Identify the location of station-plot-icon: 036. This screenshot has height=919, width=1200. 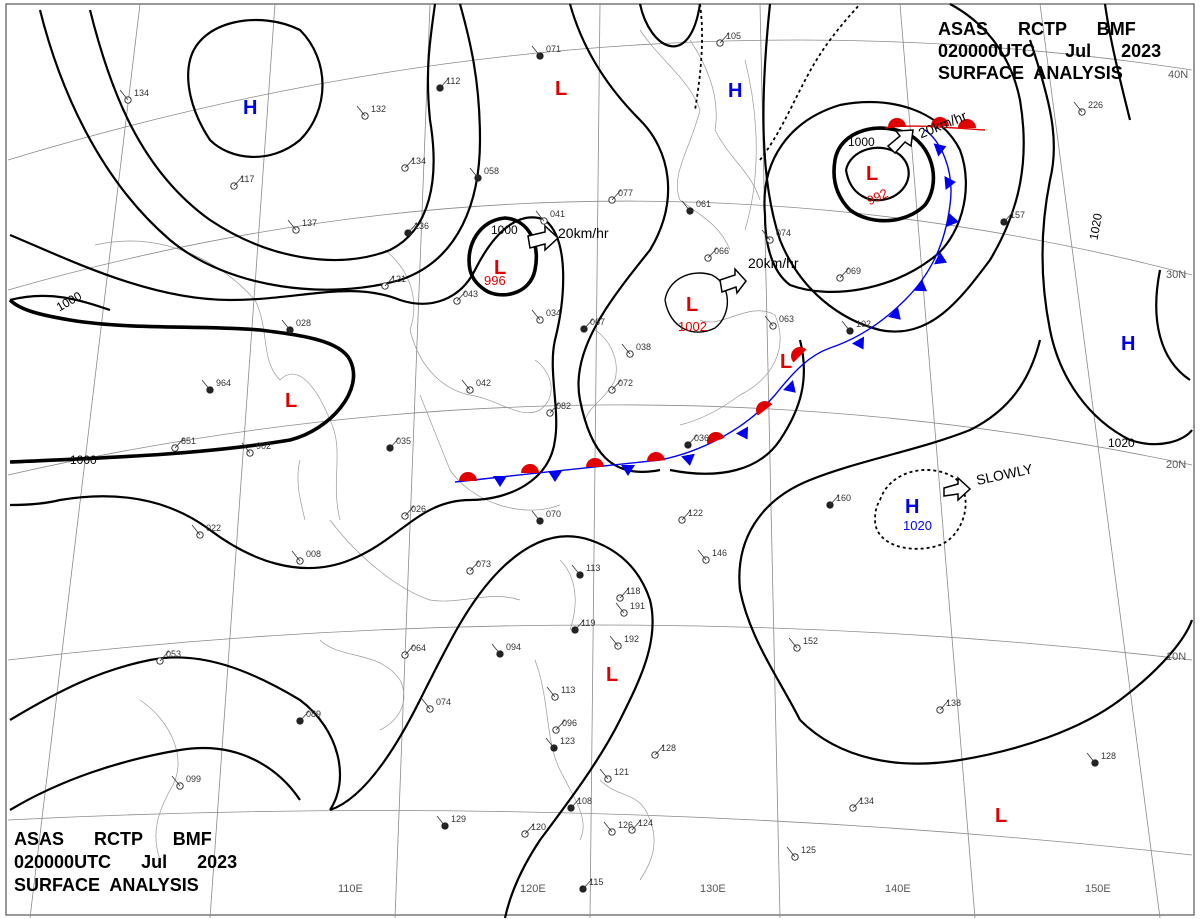
(696, 441).